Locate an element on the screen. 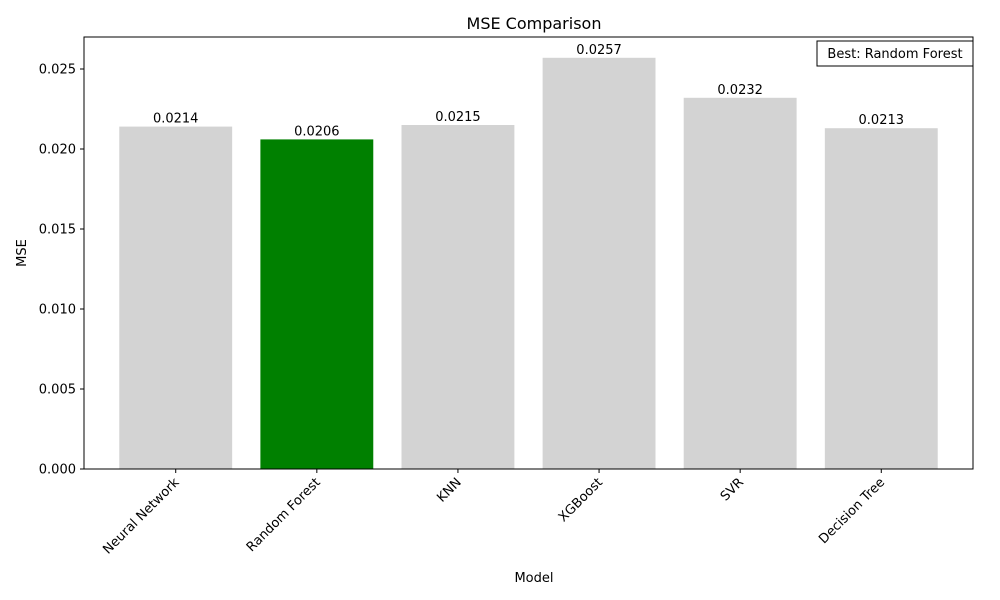 This screenshot has width=1000, height=600. bar-value-label: 0.0232 is located at coordinates (740, 90).